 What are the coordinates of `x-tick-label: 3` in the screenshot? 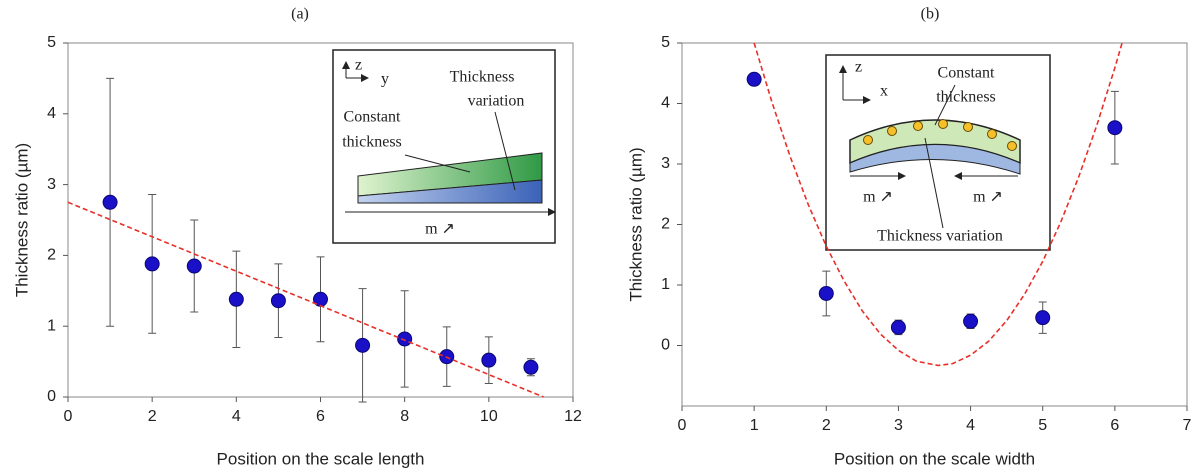 It's located at (898, 425).